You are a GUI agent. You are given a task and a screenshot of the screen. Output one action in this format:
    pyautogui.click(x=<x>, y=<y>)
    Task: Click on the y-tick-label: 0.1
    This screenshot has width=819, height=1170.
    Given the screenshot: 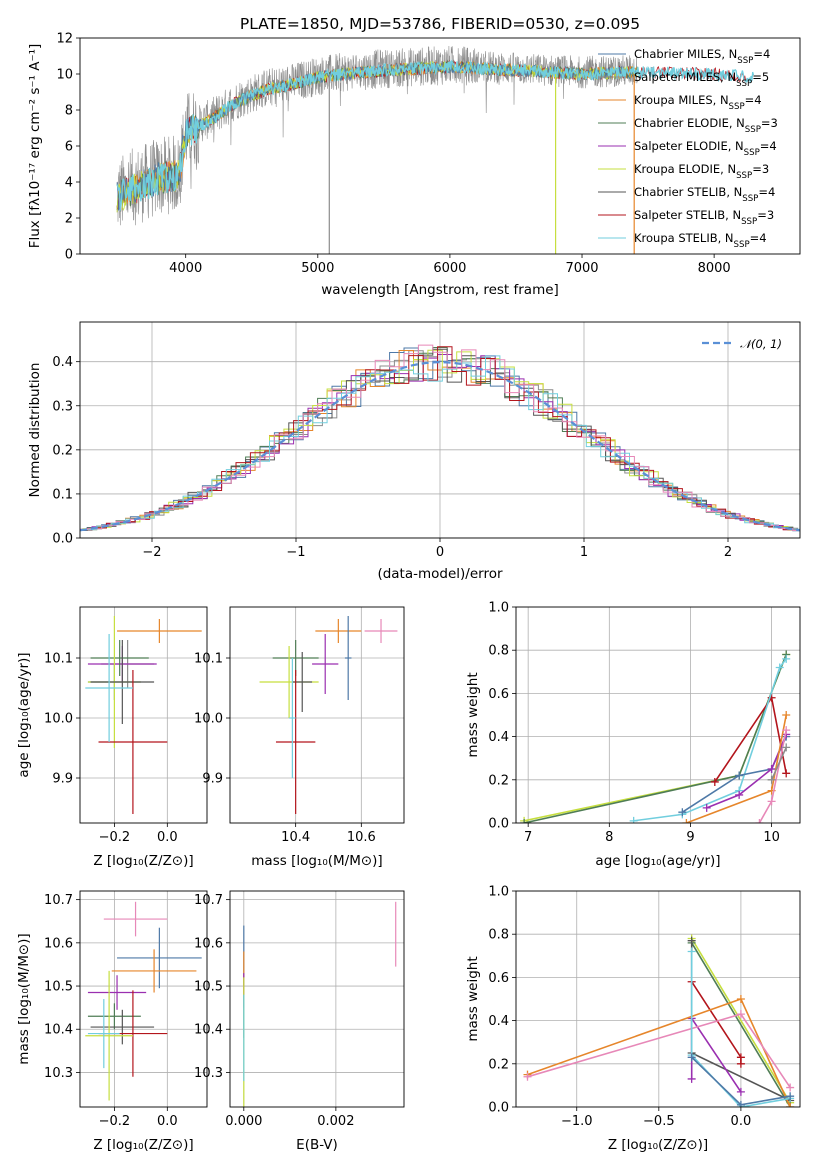 What is the action you would take?
    pyautogui.click(x=62, y=494)
    